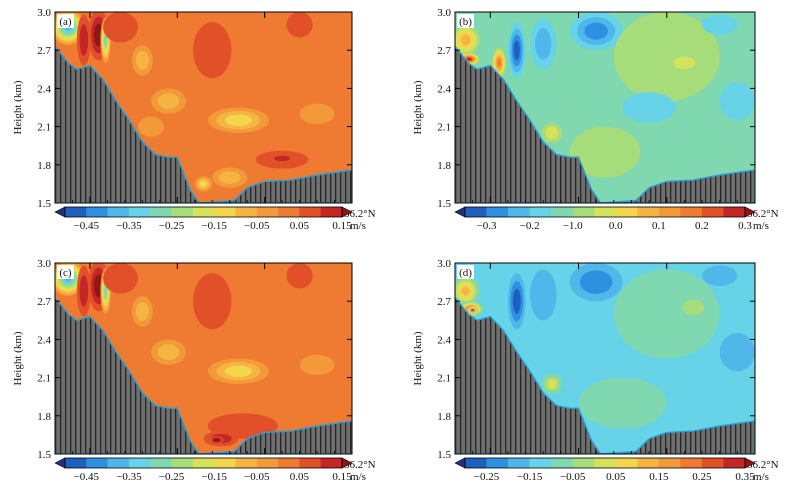  I want to click on colorbar: −0.25 −0.15 −0.05 0.05 0.15 0.25 0.35m/s, so click(611, 470).